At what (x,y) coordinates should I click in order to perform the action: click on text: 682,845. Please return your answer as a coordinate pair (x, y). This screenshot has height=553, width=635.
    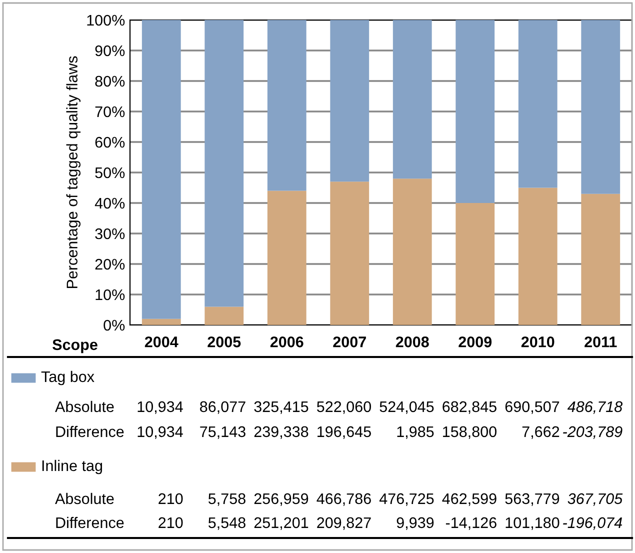
    Looking at the image, I should click on (469, 407).